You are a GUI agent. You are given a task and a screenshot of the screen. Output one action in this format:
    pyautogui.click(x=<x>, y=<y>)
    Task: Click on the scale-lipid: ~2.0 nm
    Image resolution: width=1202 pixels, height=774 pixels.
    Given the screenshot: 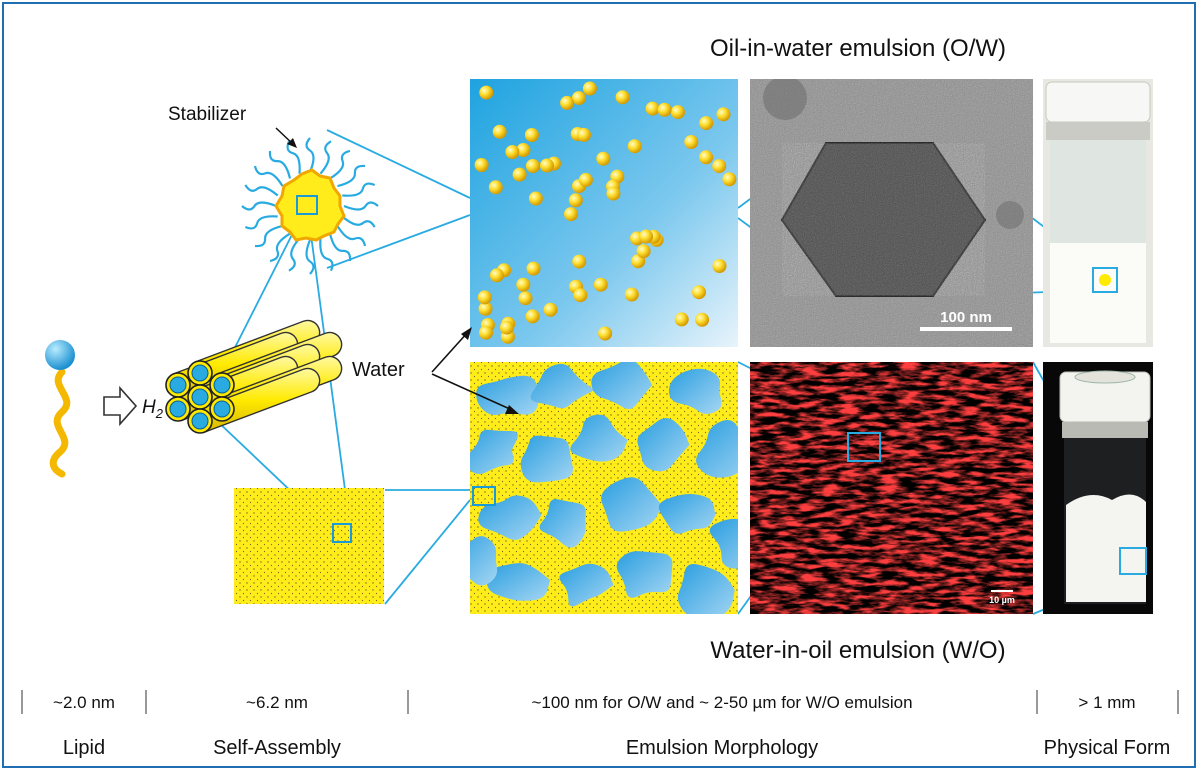 What is the action you would take?
    pyautogui.click(x=84, y=702)
    